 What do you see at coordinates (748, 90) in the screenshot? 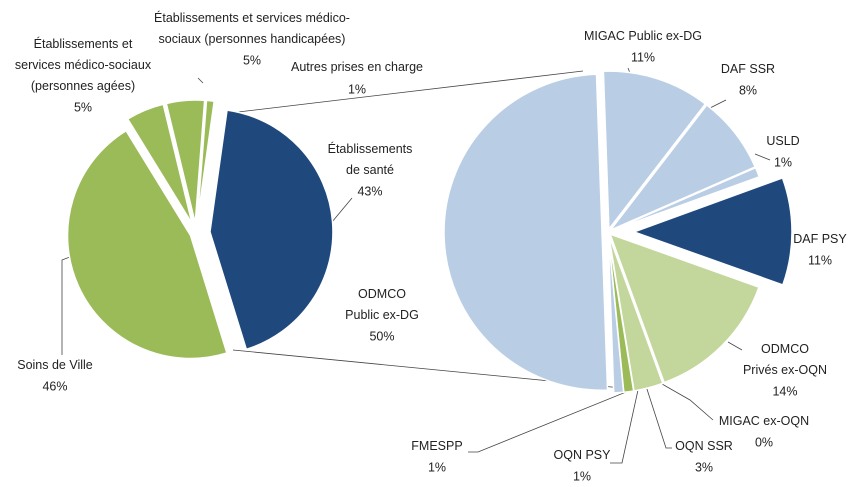
I see `slice-value-label: 8%` at bounding box center [748, 90].